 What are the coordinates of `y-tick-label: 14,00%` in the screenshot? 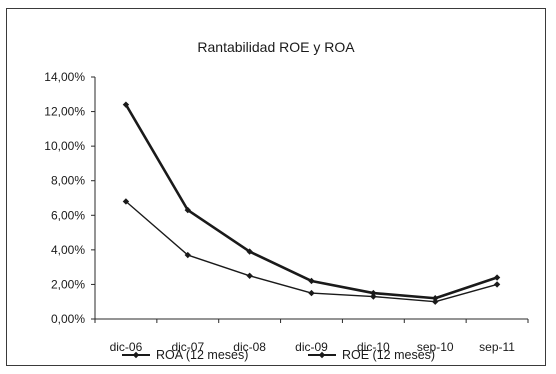 It's located at (64, 77).